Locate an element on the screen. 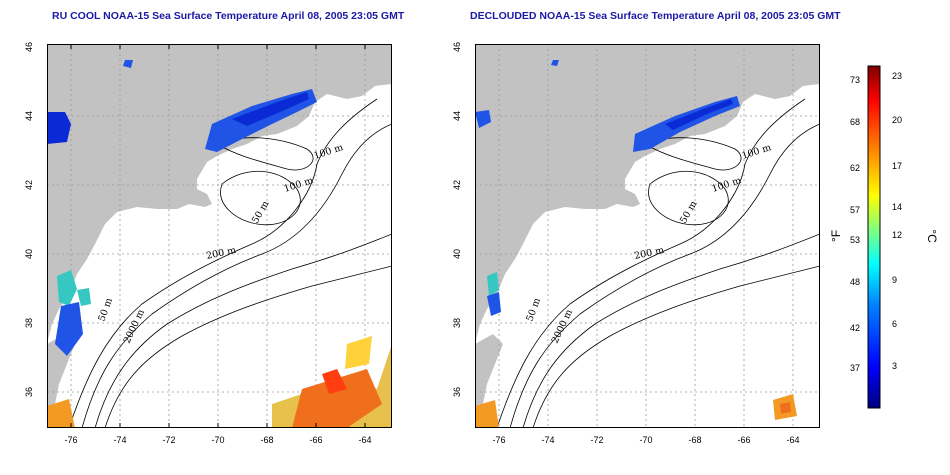  colorbar-gradient is located at coordinates (874, 237).